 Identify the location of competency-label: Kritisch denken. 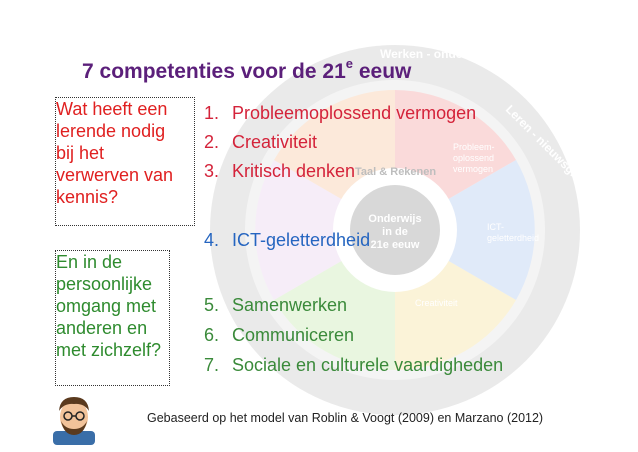
(294, 171).